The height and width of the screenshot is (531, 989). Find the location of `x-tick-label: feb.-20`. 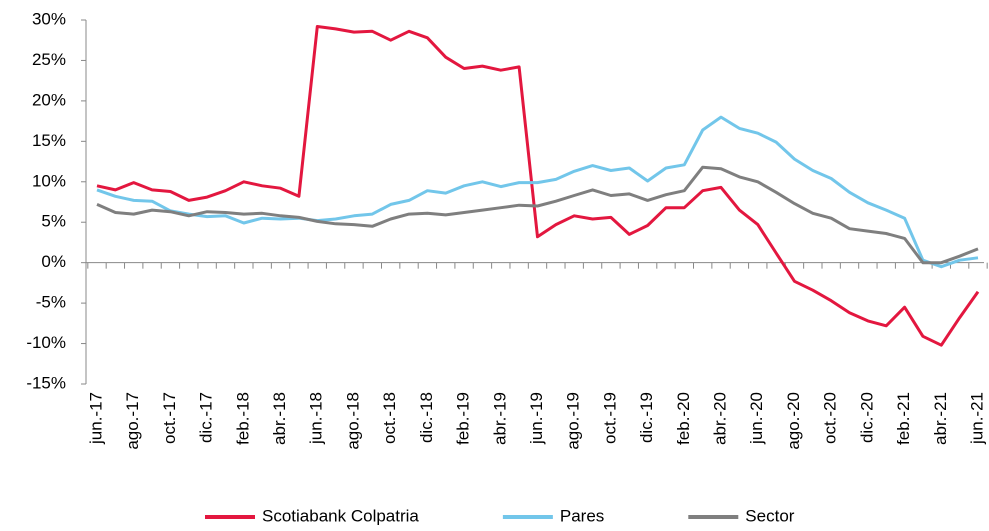

x-tick-label: feb.-20 is located at coordinates (683, 418).